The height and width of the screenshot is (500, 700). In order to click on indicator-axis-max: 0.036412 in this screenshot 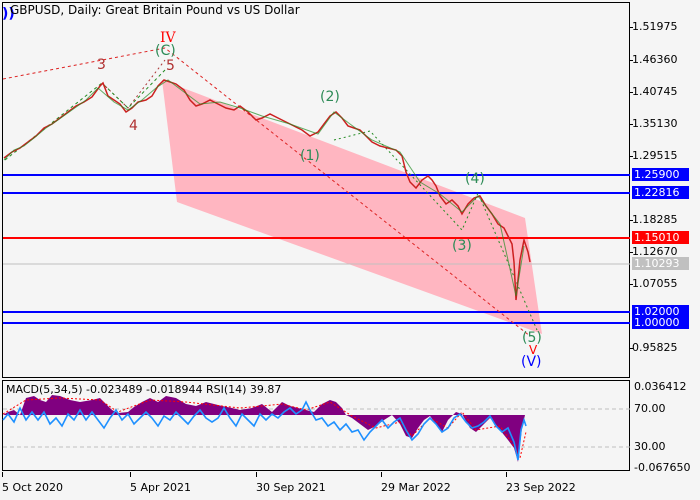, I will do `click(660, 386)`.